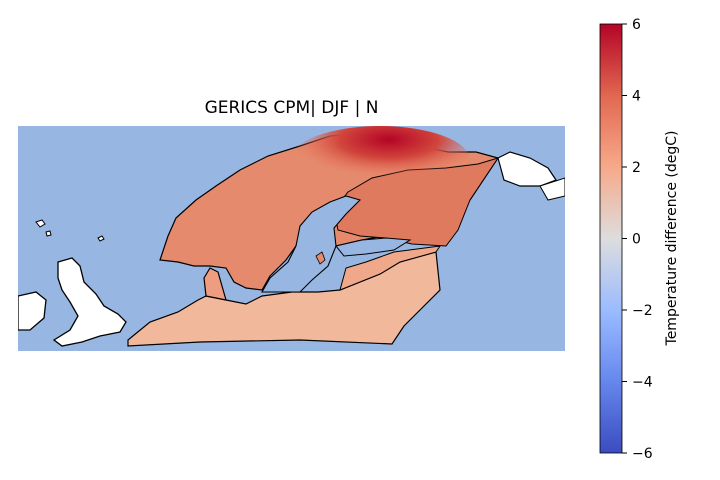 The image size is (720, 480). What do you see at coordinates (611, 238) in the screenshot?
I see `colorbar-gradient` at bounding box center [611, 238].